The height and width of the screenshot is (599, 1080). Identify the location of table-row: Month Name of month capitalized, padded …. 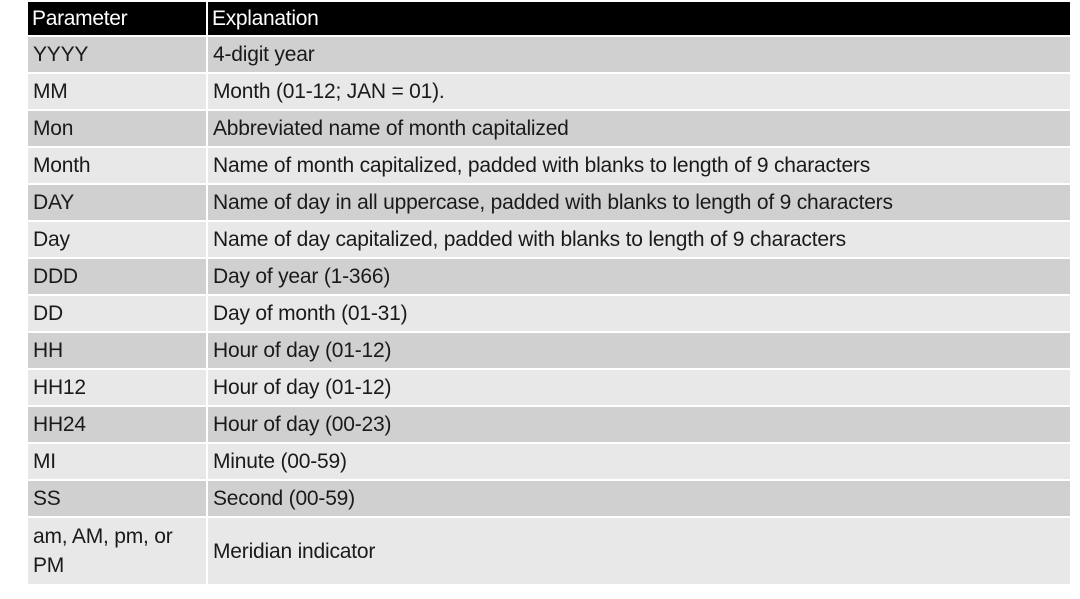
(549, 165).